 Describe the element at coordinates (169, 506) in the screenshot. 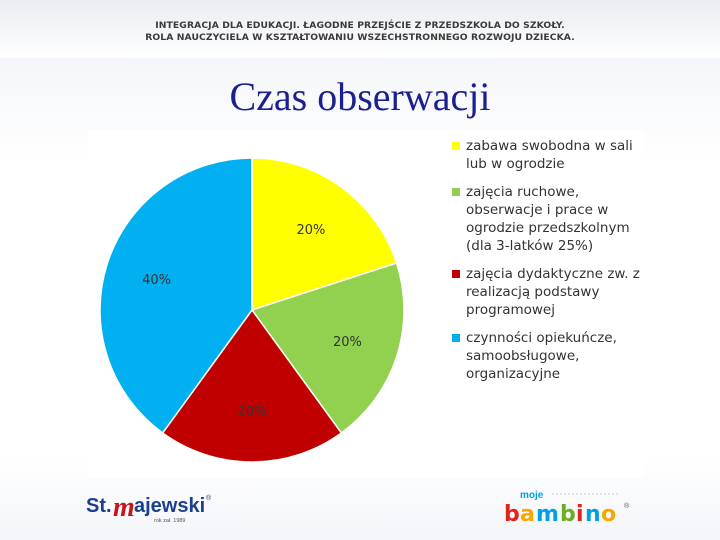

I see `svg-text: ajewski` at that location.